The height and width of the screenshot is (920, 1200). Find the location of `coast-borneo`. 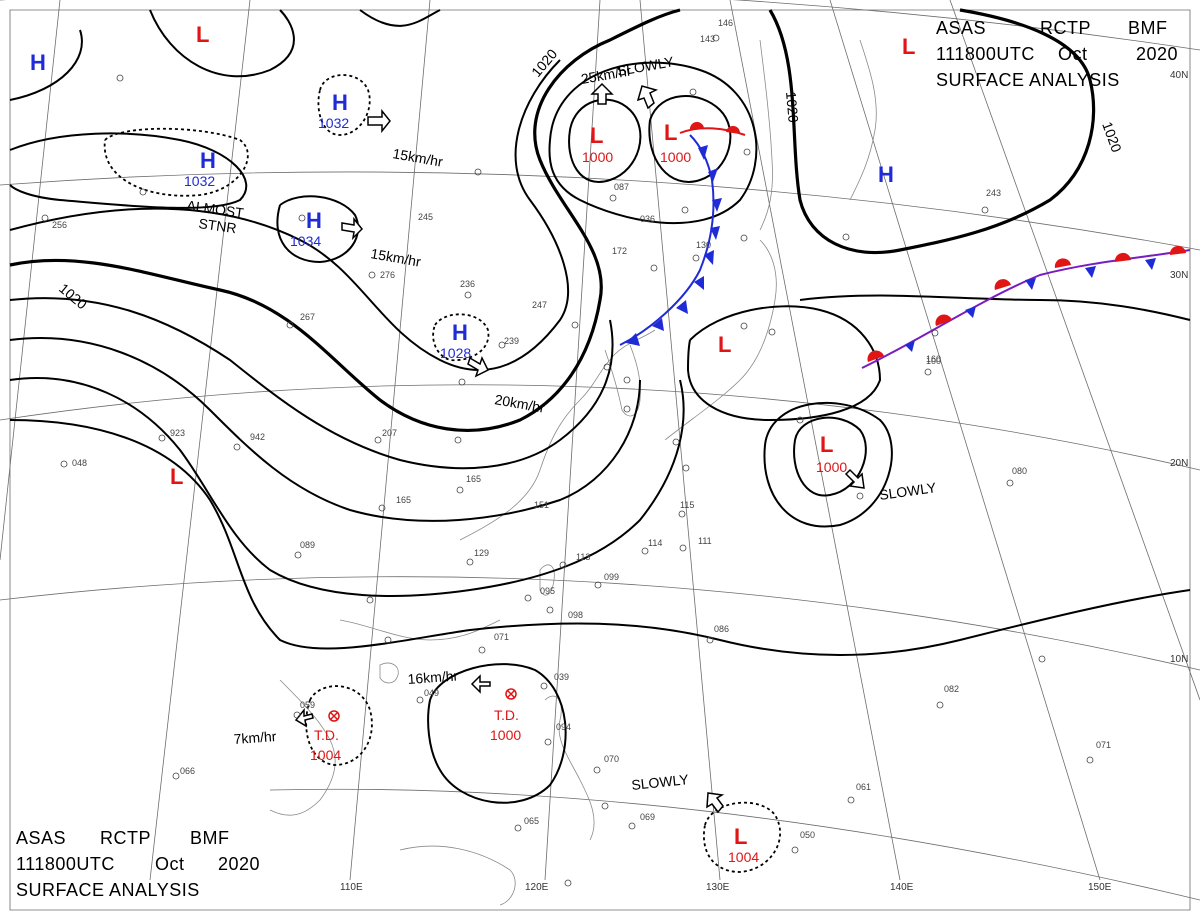

coast-borneo is located at coordinates (457, 875).